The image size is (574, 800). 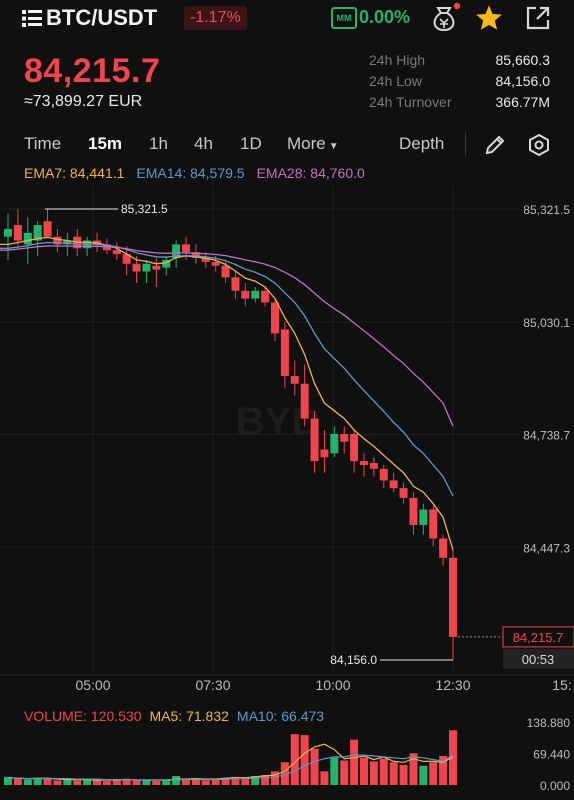 What do you see at coordinates (105, 143) in the screenshot?
I see `tab-15m: 15m` at bounding box center [105, 143].